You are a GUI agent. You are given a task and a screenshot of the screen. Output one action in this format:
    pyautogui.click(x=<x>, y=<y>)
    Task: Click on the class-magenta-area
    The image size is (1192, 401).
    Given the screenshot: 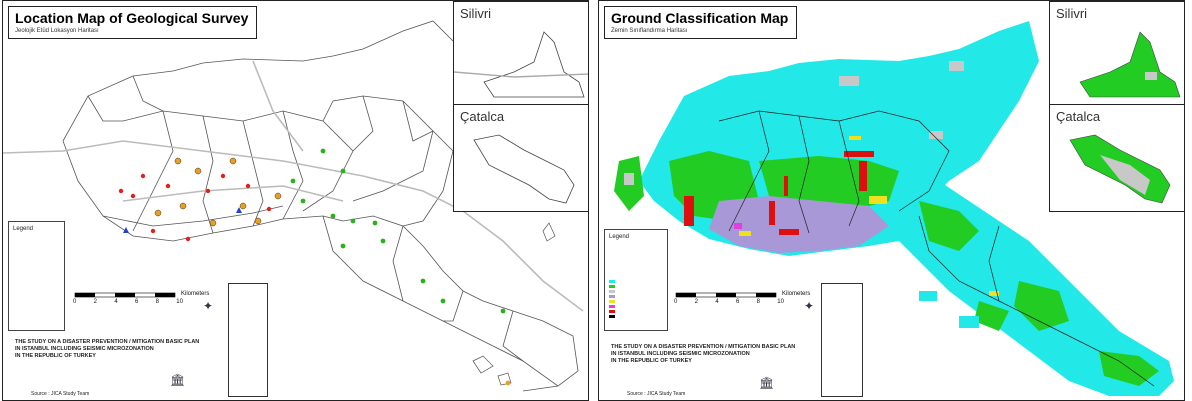 What is the action you would take?
    pyautogui.click(x=738, y=226)
    